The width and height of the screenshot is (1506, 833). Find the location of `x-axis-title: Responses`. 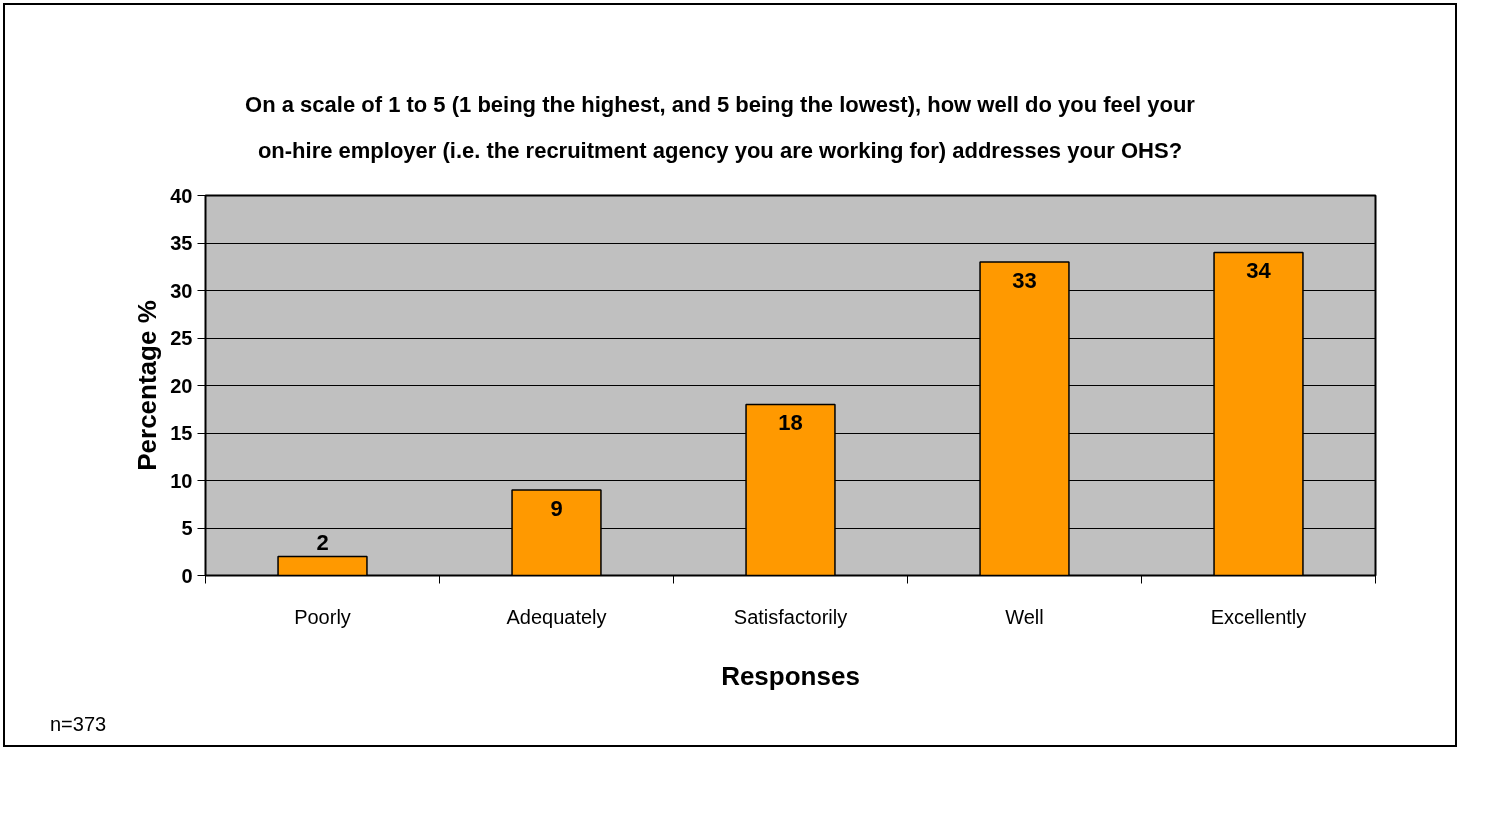

x-axis-title: Responses is located at coordinates (790, 675).